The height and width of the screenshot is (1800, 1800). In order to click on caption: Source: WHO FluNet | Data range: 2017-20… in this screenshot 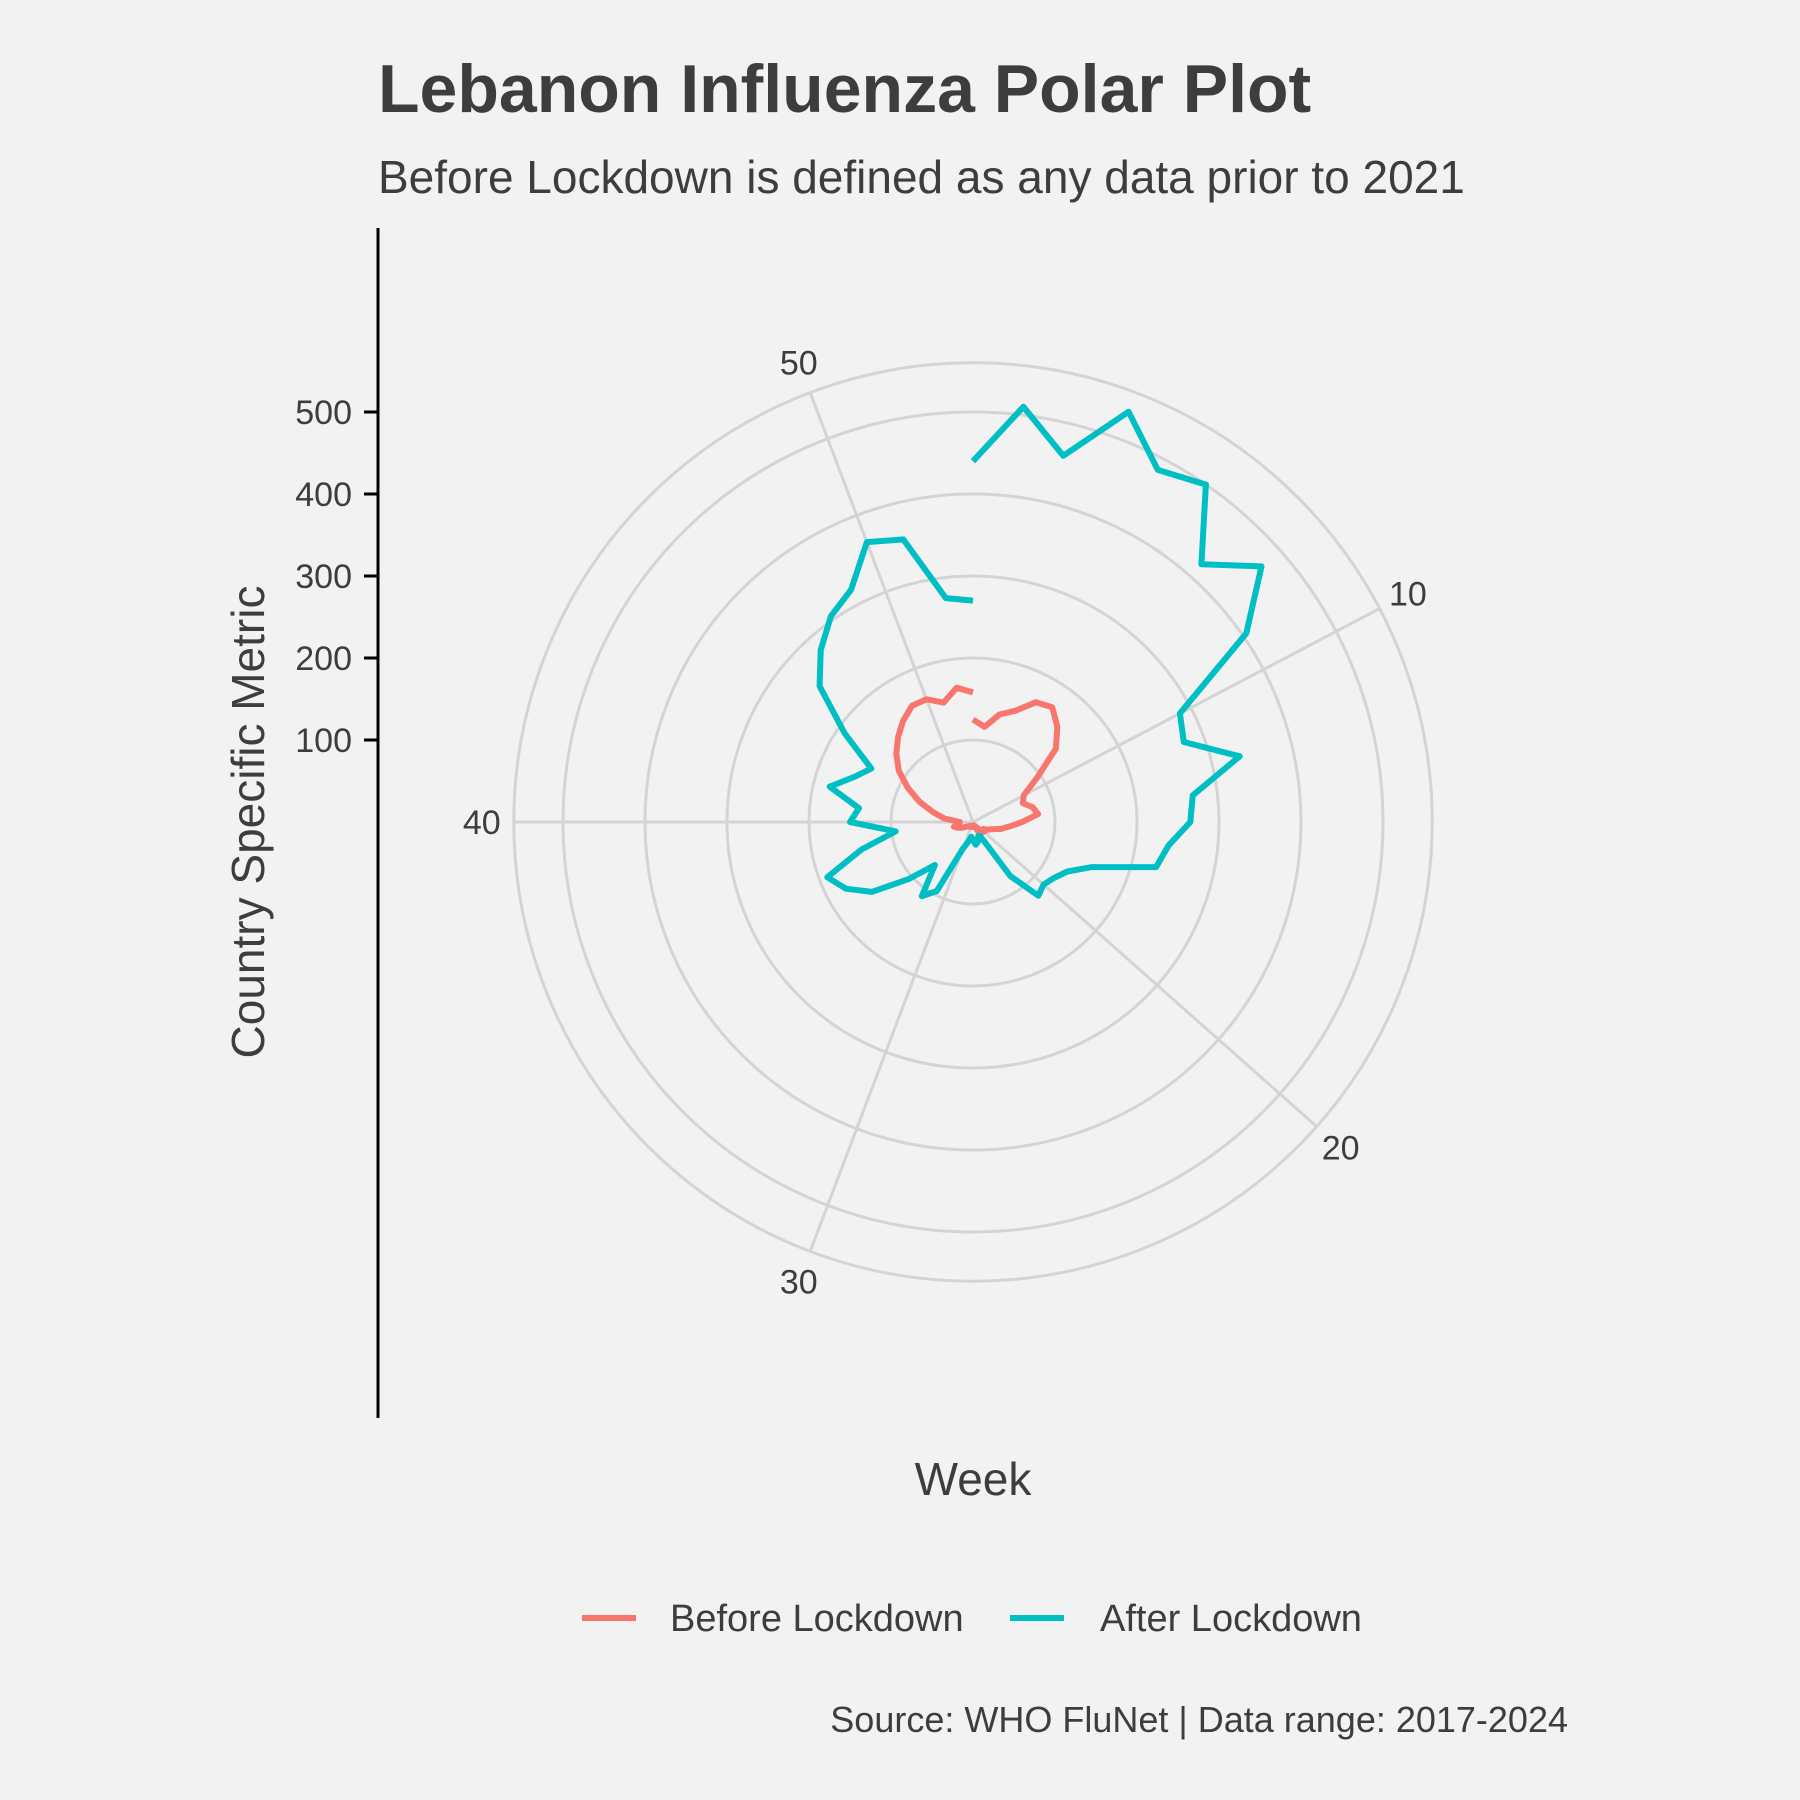, I will do `click(1199, 1719)`.